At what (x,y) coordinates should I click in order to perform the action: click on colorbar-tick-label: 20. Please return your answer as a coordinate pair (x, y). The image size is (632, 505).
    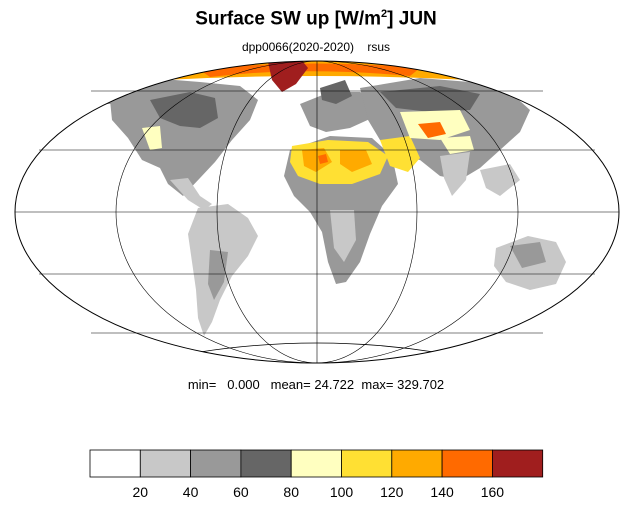
    Looking at the image, I should click on (141, 492).